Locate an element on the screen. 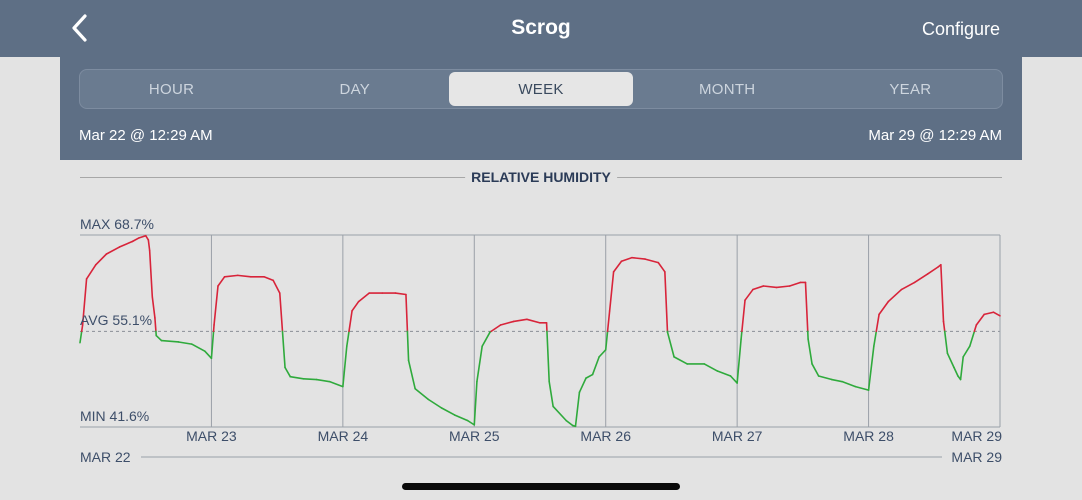 Image resolution: width=1082 pixels, height=500 pixels. range-start-label: Mar 22 @ 12:29 AM is located at coordinates (146, 135).